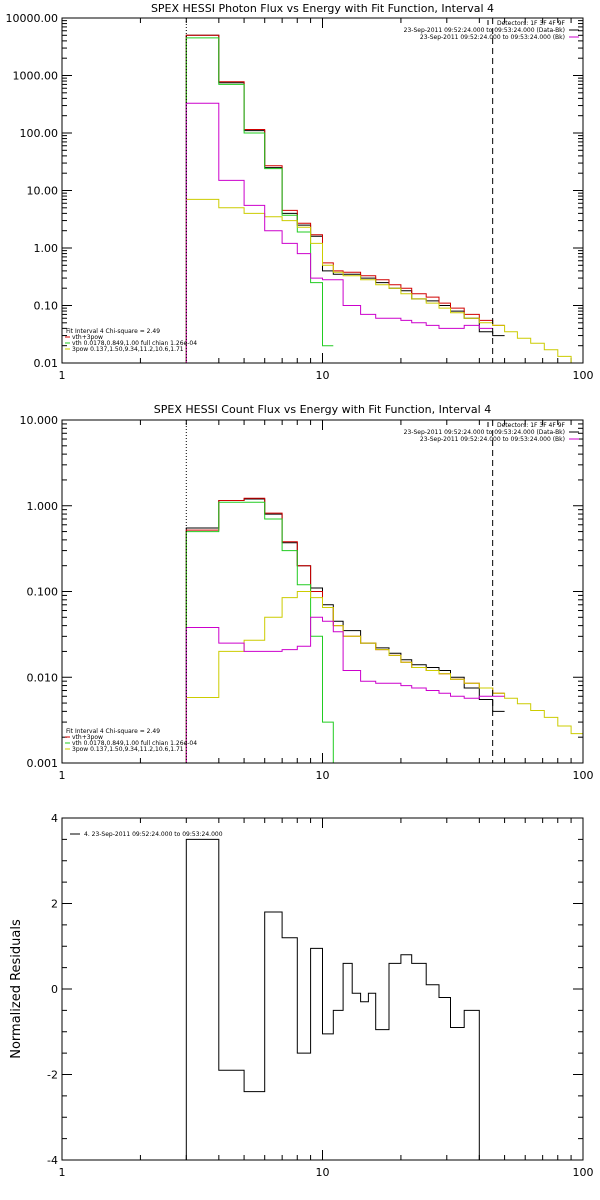  Describe the element at coordinates (32, 18) in the screenshot. I see `y-tick-label: 10000.00` at that location.